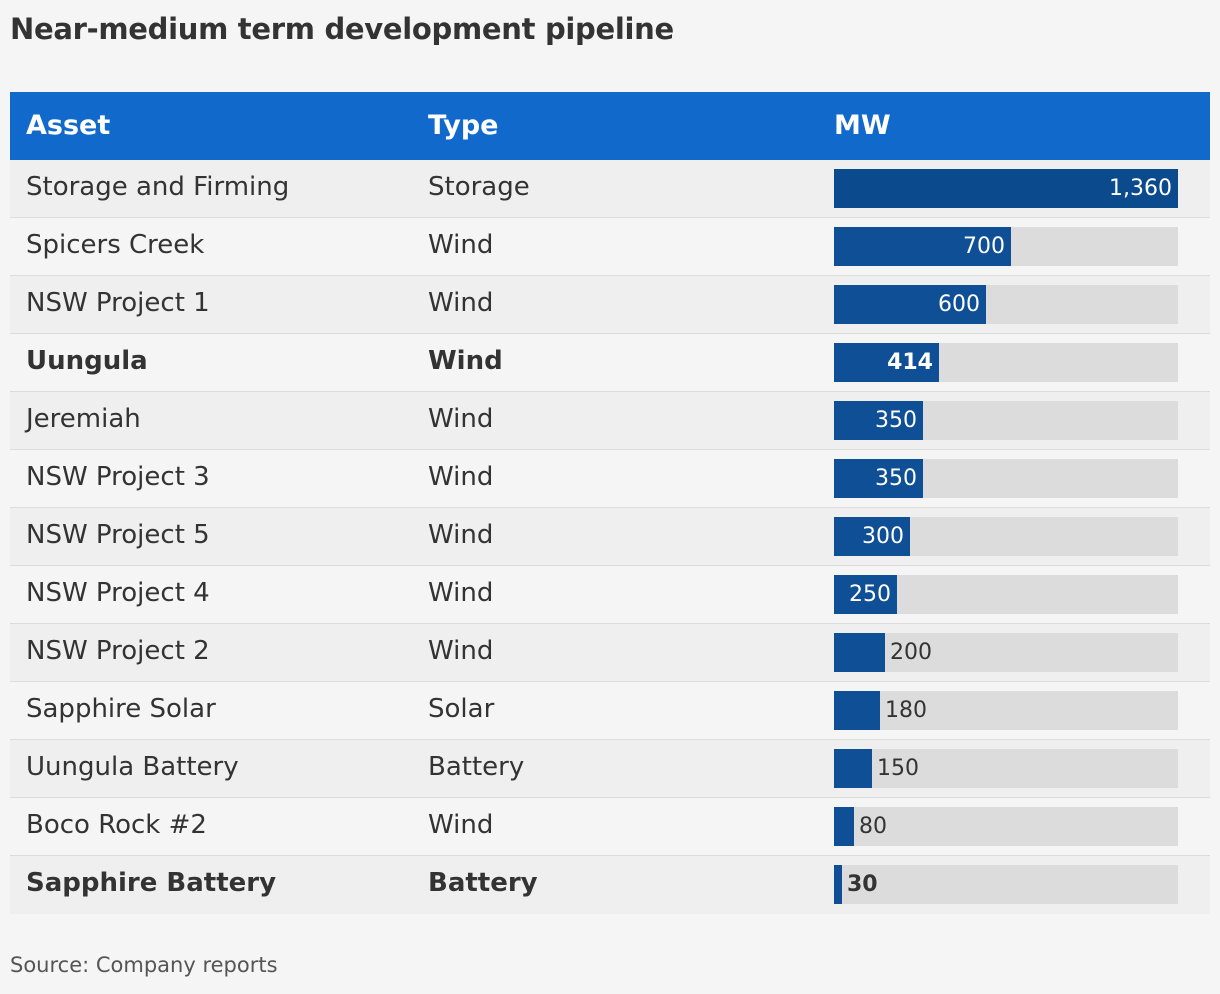 Image resolution: width=1220 pixels, height=994 pixels. What do you see at coordinates (610, 653) in the screenshot?
I see `table-row: NSW Project 2 Wind 200` at bounding box center [610, 653].